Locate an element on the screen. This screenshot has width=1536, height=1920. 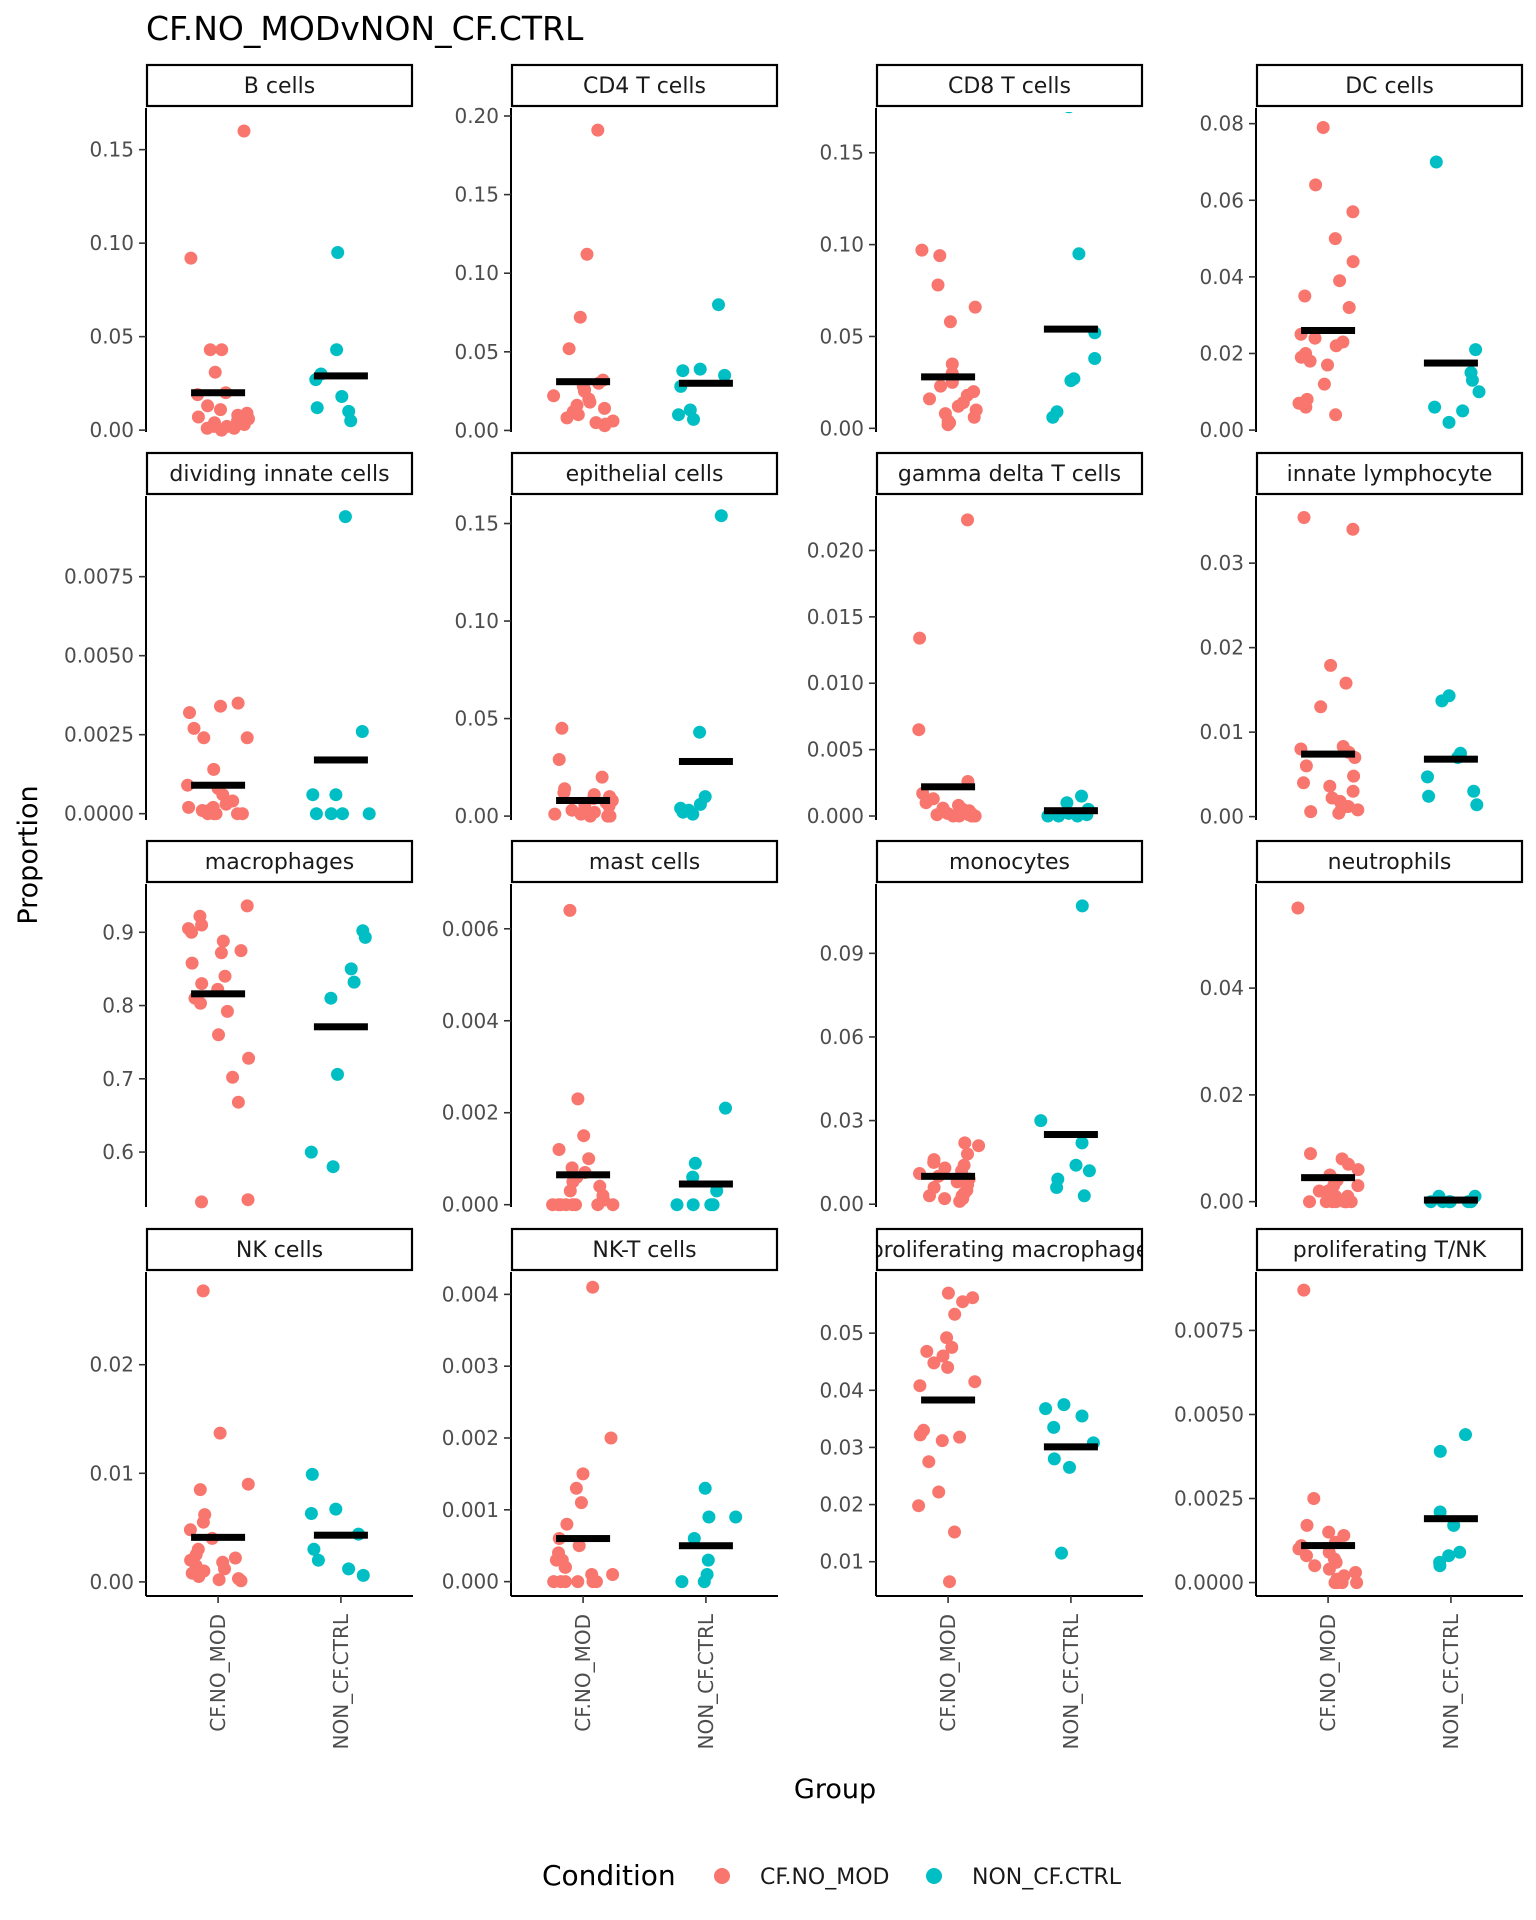
panel-cd4-t-cells: CD4 T cells 0.00 0.05 0.10 0.15 0.20 is located at coordinates (616, 252).